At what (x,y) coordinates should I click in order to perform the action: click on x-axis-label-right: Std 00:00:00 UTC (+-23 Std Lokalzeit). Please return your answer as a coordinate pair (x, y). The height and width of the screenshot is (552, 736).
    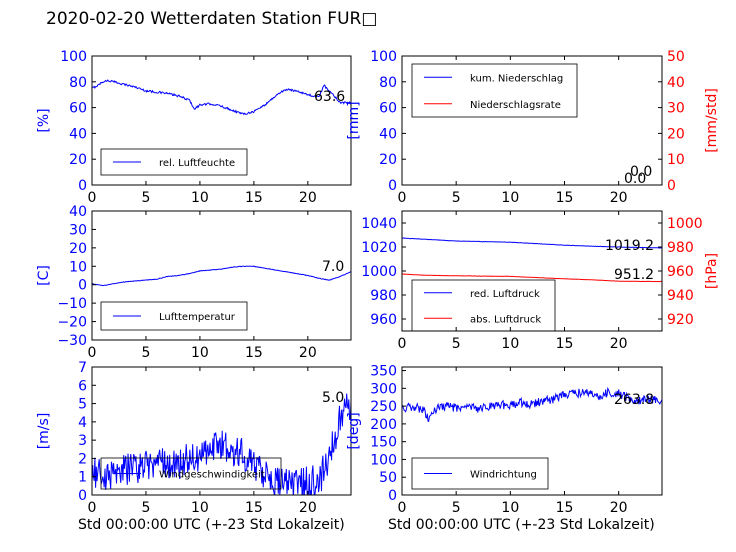
    Looking at the image, I should click on (521, 525).